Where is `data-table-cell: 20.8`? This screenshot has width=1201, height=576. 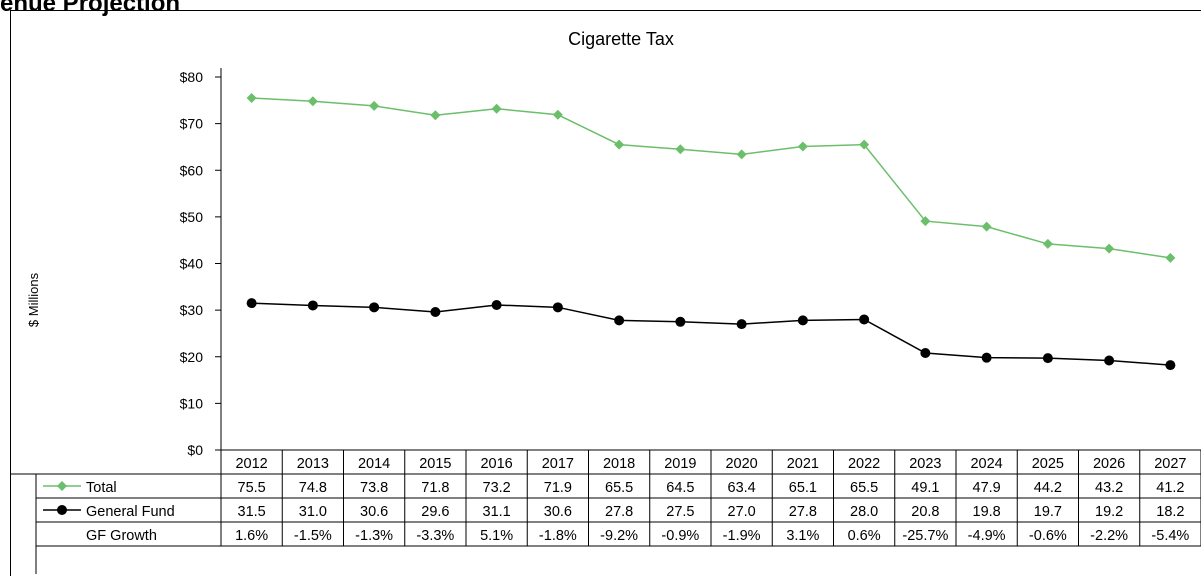 data-table-cell: 20.8 is located at coordinates (925, 512).